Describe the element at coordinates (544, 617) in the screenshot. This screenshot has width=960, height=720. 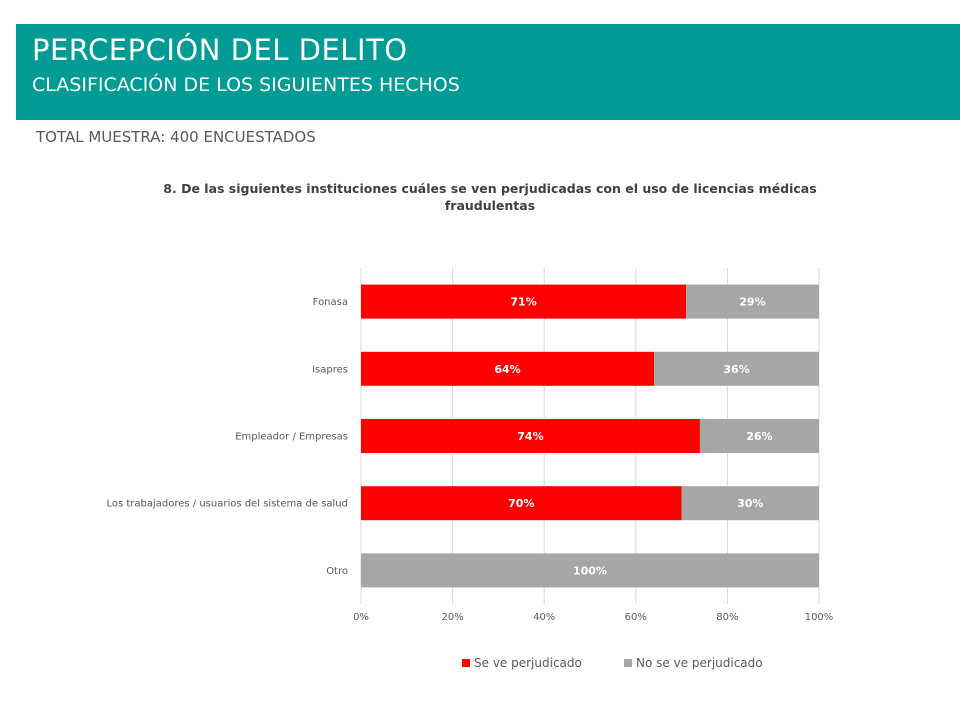
I see `x-tick-label: 40%` at that location.